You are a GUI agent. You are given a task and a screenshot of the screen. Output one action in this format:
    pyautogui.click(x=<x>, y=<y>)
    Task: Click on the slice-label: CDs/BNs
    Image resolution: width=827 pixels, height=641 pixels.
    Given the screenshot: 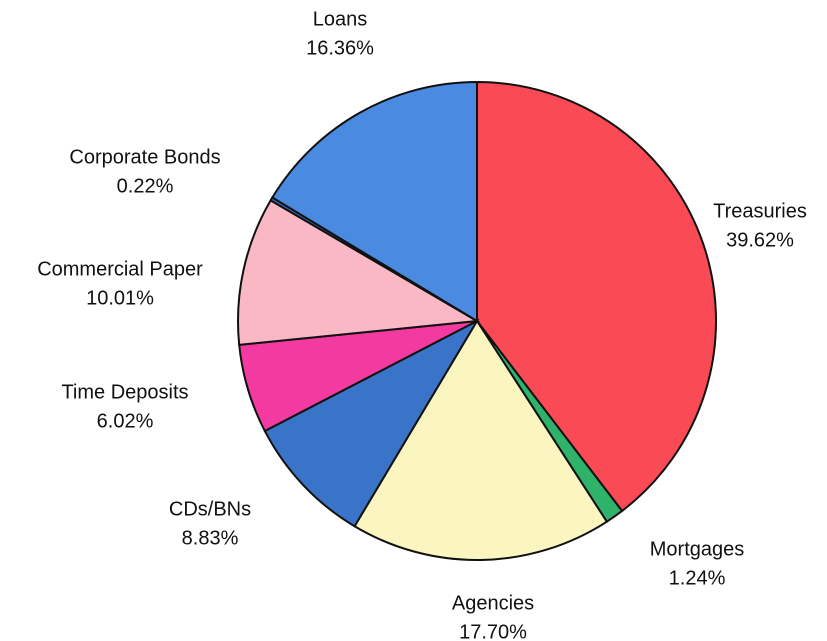 What is the action you would take?
    pyautogui.click(x=210, y=509)
    